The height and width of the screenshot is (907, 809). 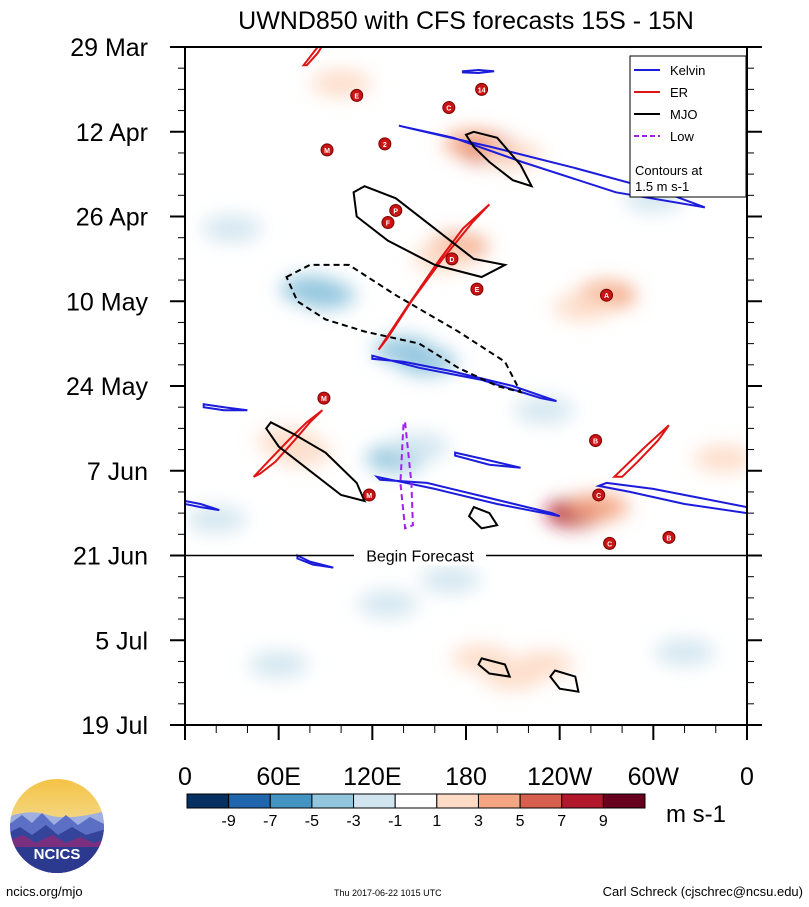 I want to click on ncics-logo: NCICS, so click(x=57, y=826).